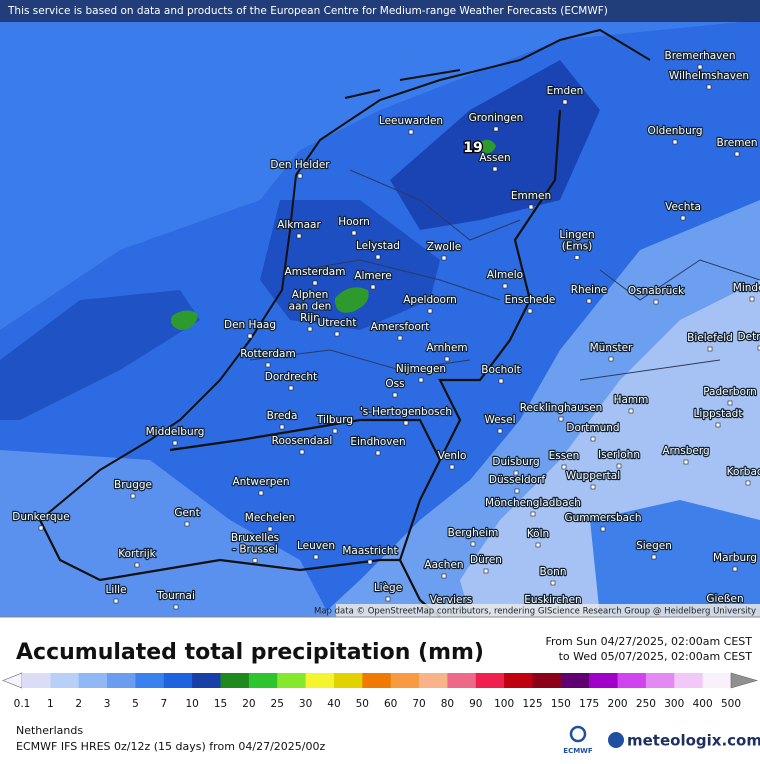 The height and width of the screenshot is (764, 760). Describe the element at coordinates (248, 704) in the screenshot. I see `colorbar-label: 20` at that location.